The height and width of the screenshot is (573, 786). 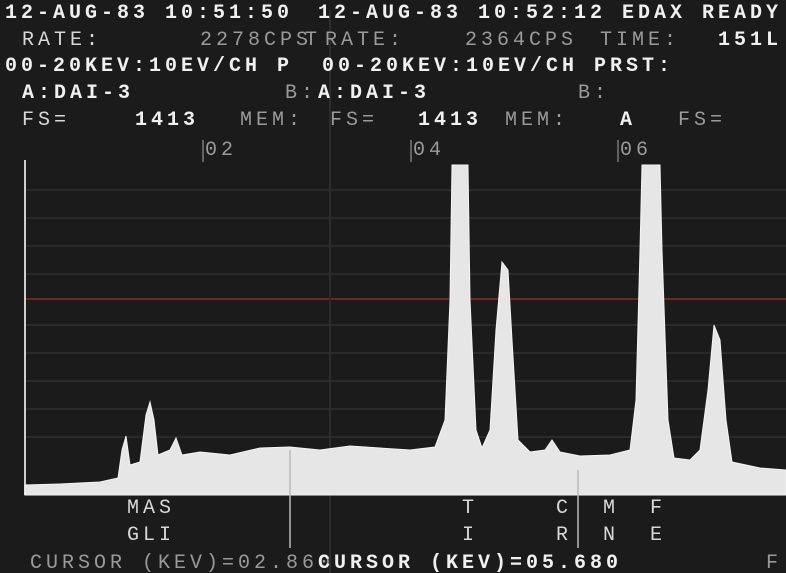 I want to click on rate: 2364CPS, so click(x=521, y=40).